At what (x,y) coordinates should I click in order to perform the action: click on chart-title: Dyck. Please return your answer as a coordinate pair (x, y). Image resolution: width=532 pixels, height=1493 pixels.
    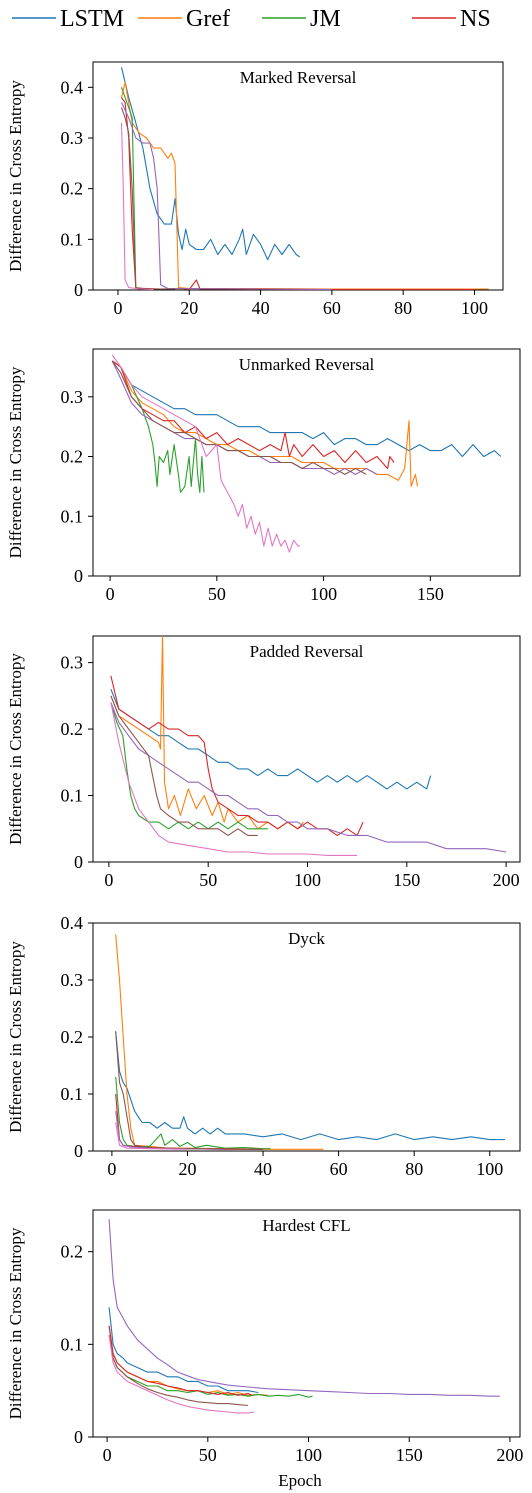
    Looking at the image, I should click on (306, 938).